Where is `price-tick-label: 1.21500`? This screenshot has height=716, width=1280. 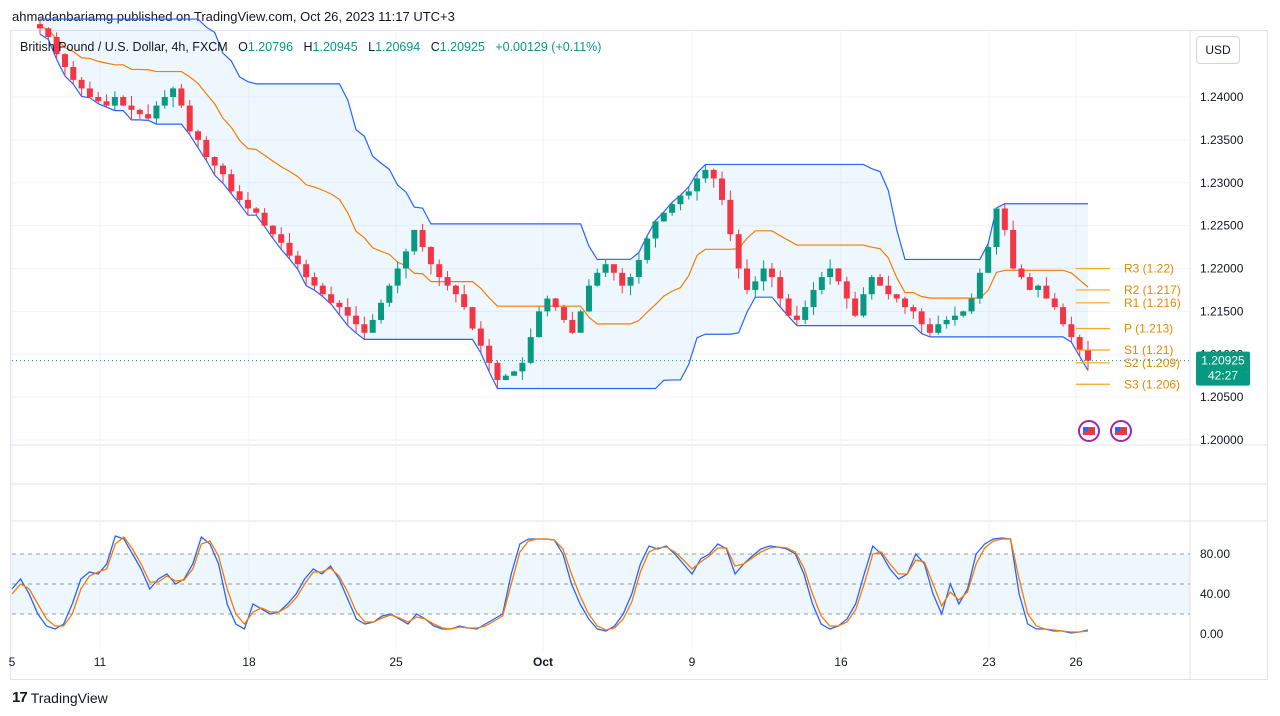
price-tick-label: 1.21500 is located at coordinates (1222, 311).